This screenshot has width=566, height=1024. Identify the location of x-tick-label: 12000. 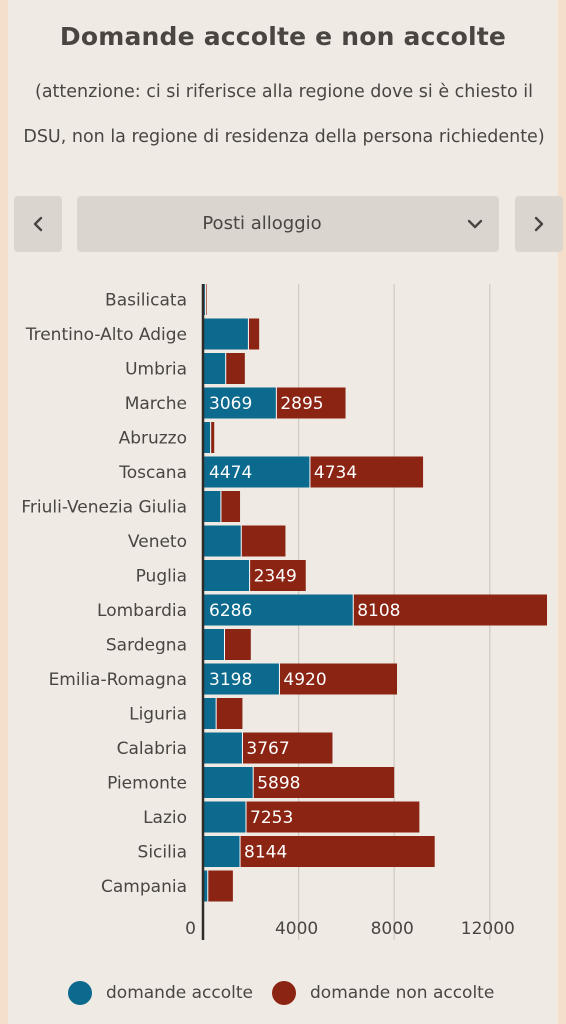
(488, 929).